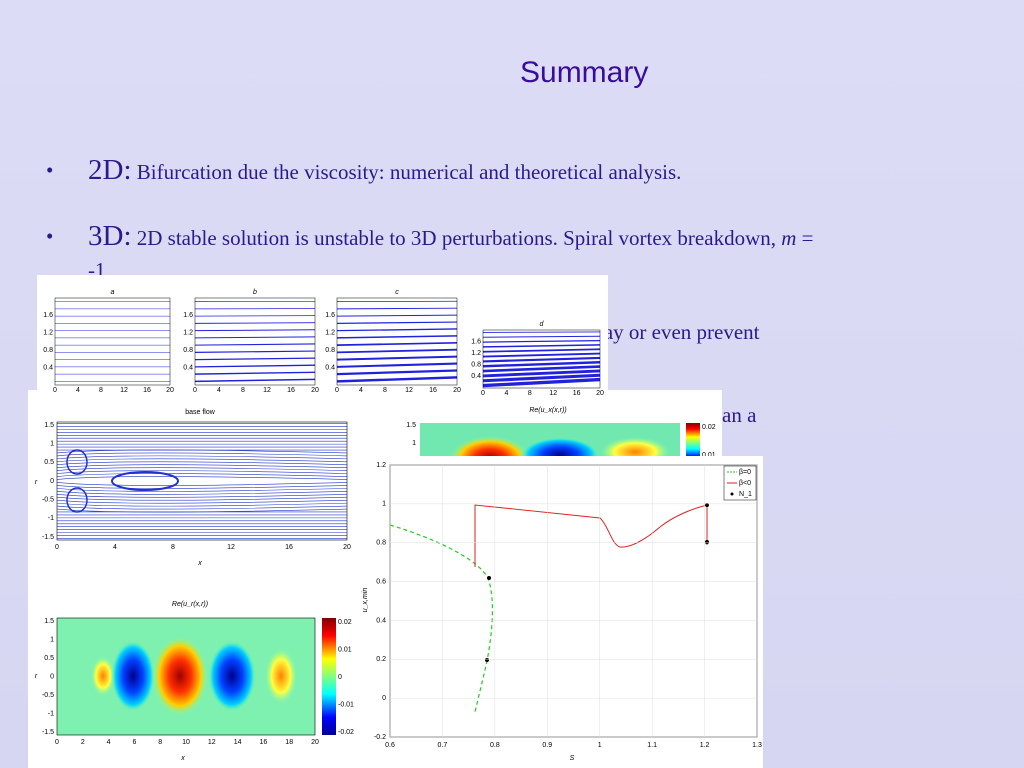  What do you see at coordinates (584, 72) in the screenshot?
I see `slide-title: Summary` at bounding box center [584, 72].